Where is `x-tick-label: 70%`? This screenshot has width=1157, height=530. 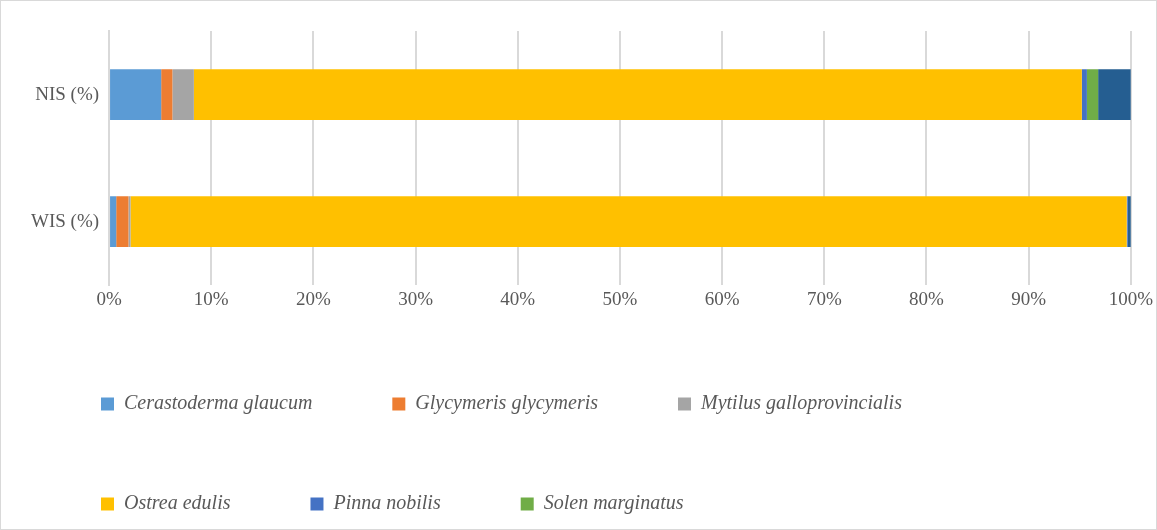 x-tick-label: 70% is located at coordinates (824, 298).